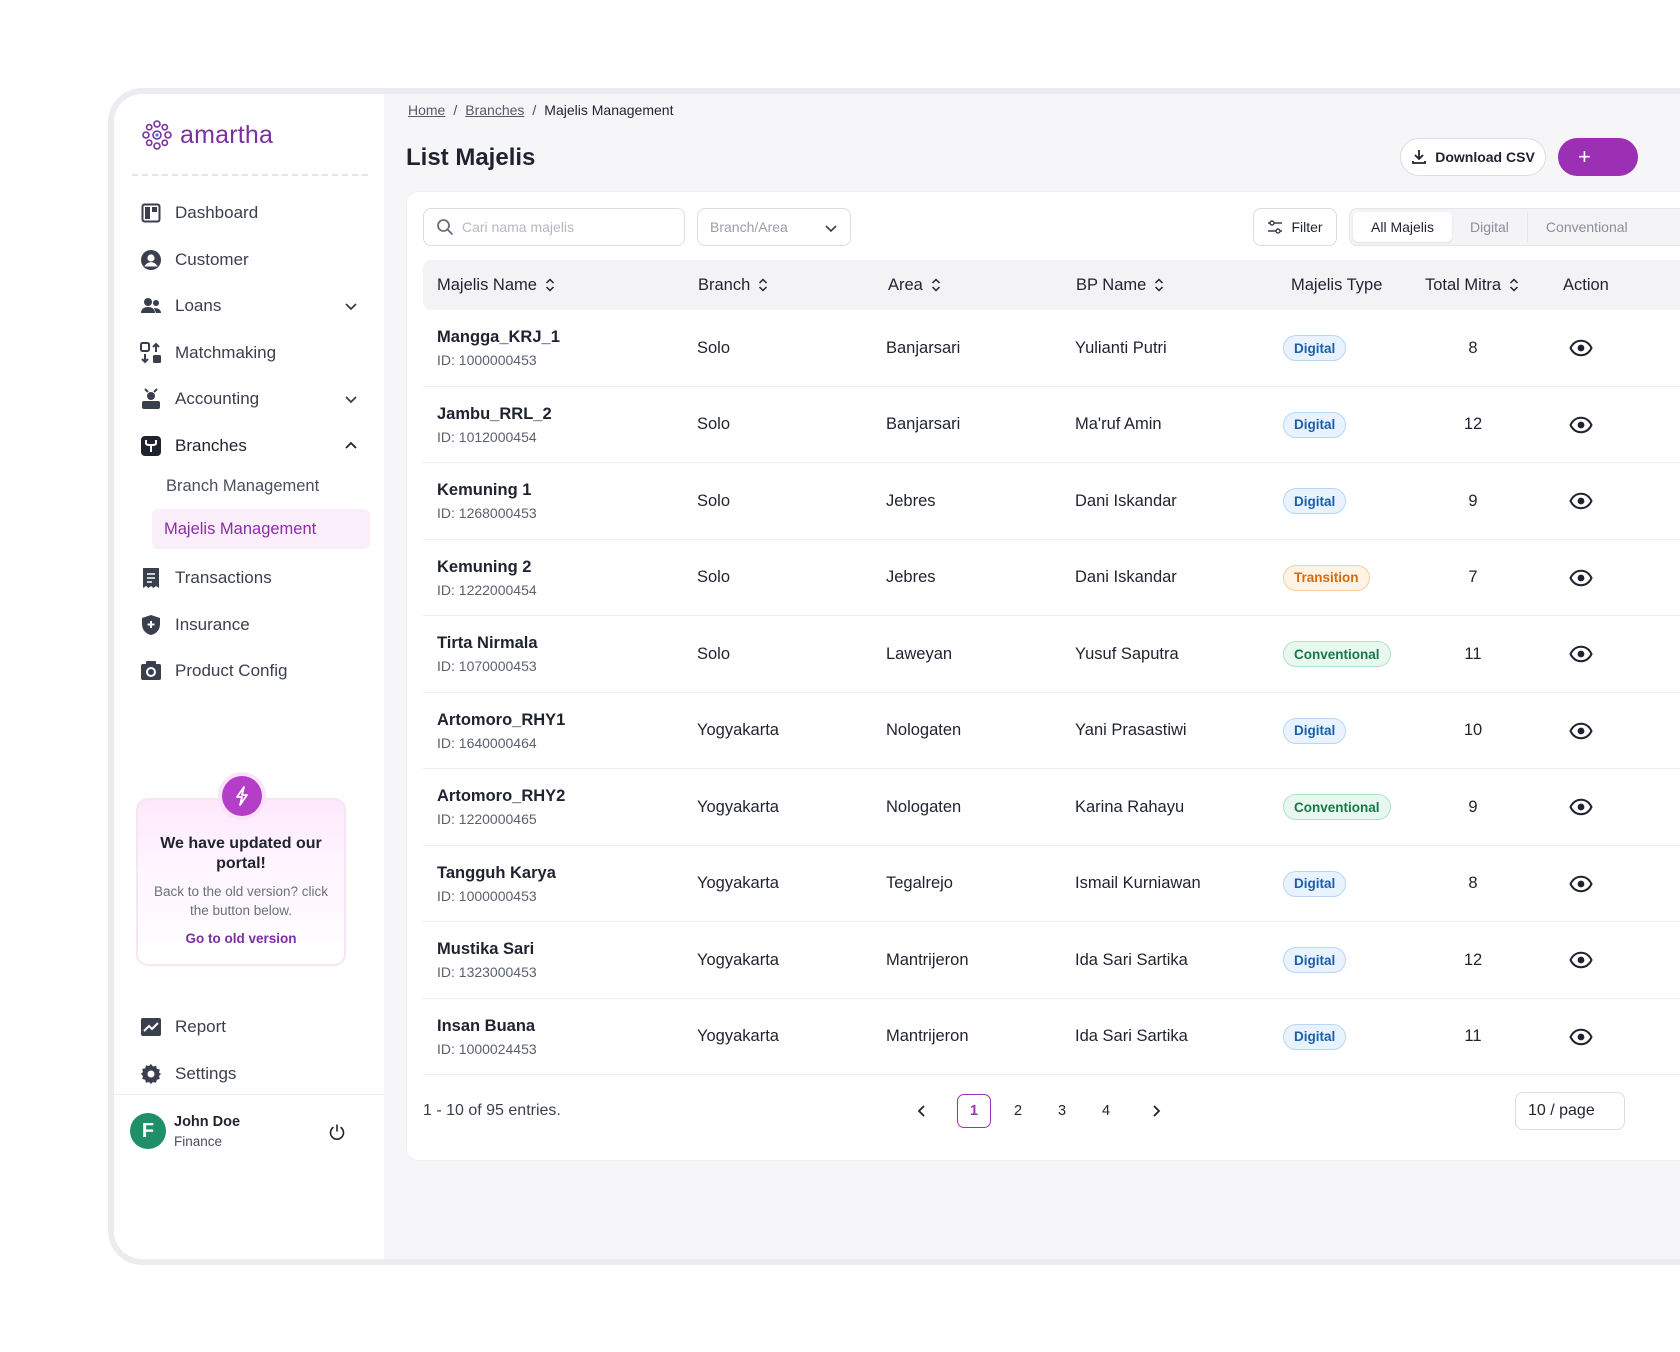 The image size is (1680, 1352). What do you see at coordinates (1337, 284) in the screenshot?
I see `column-header-label: Majelis Type` at bounding box center [1337, 284].